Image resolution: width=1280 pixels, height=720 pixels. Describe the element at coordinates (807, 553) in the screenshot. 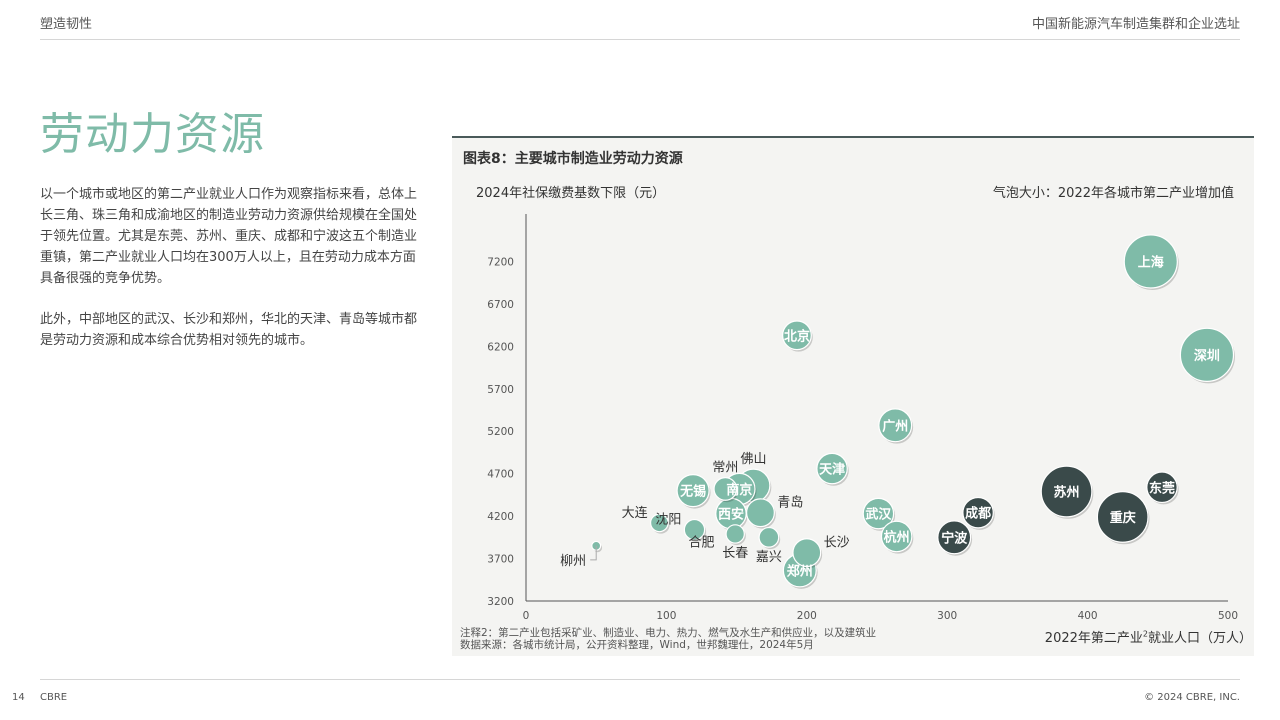

I see `bubble-长沙` at that location.